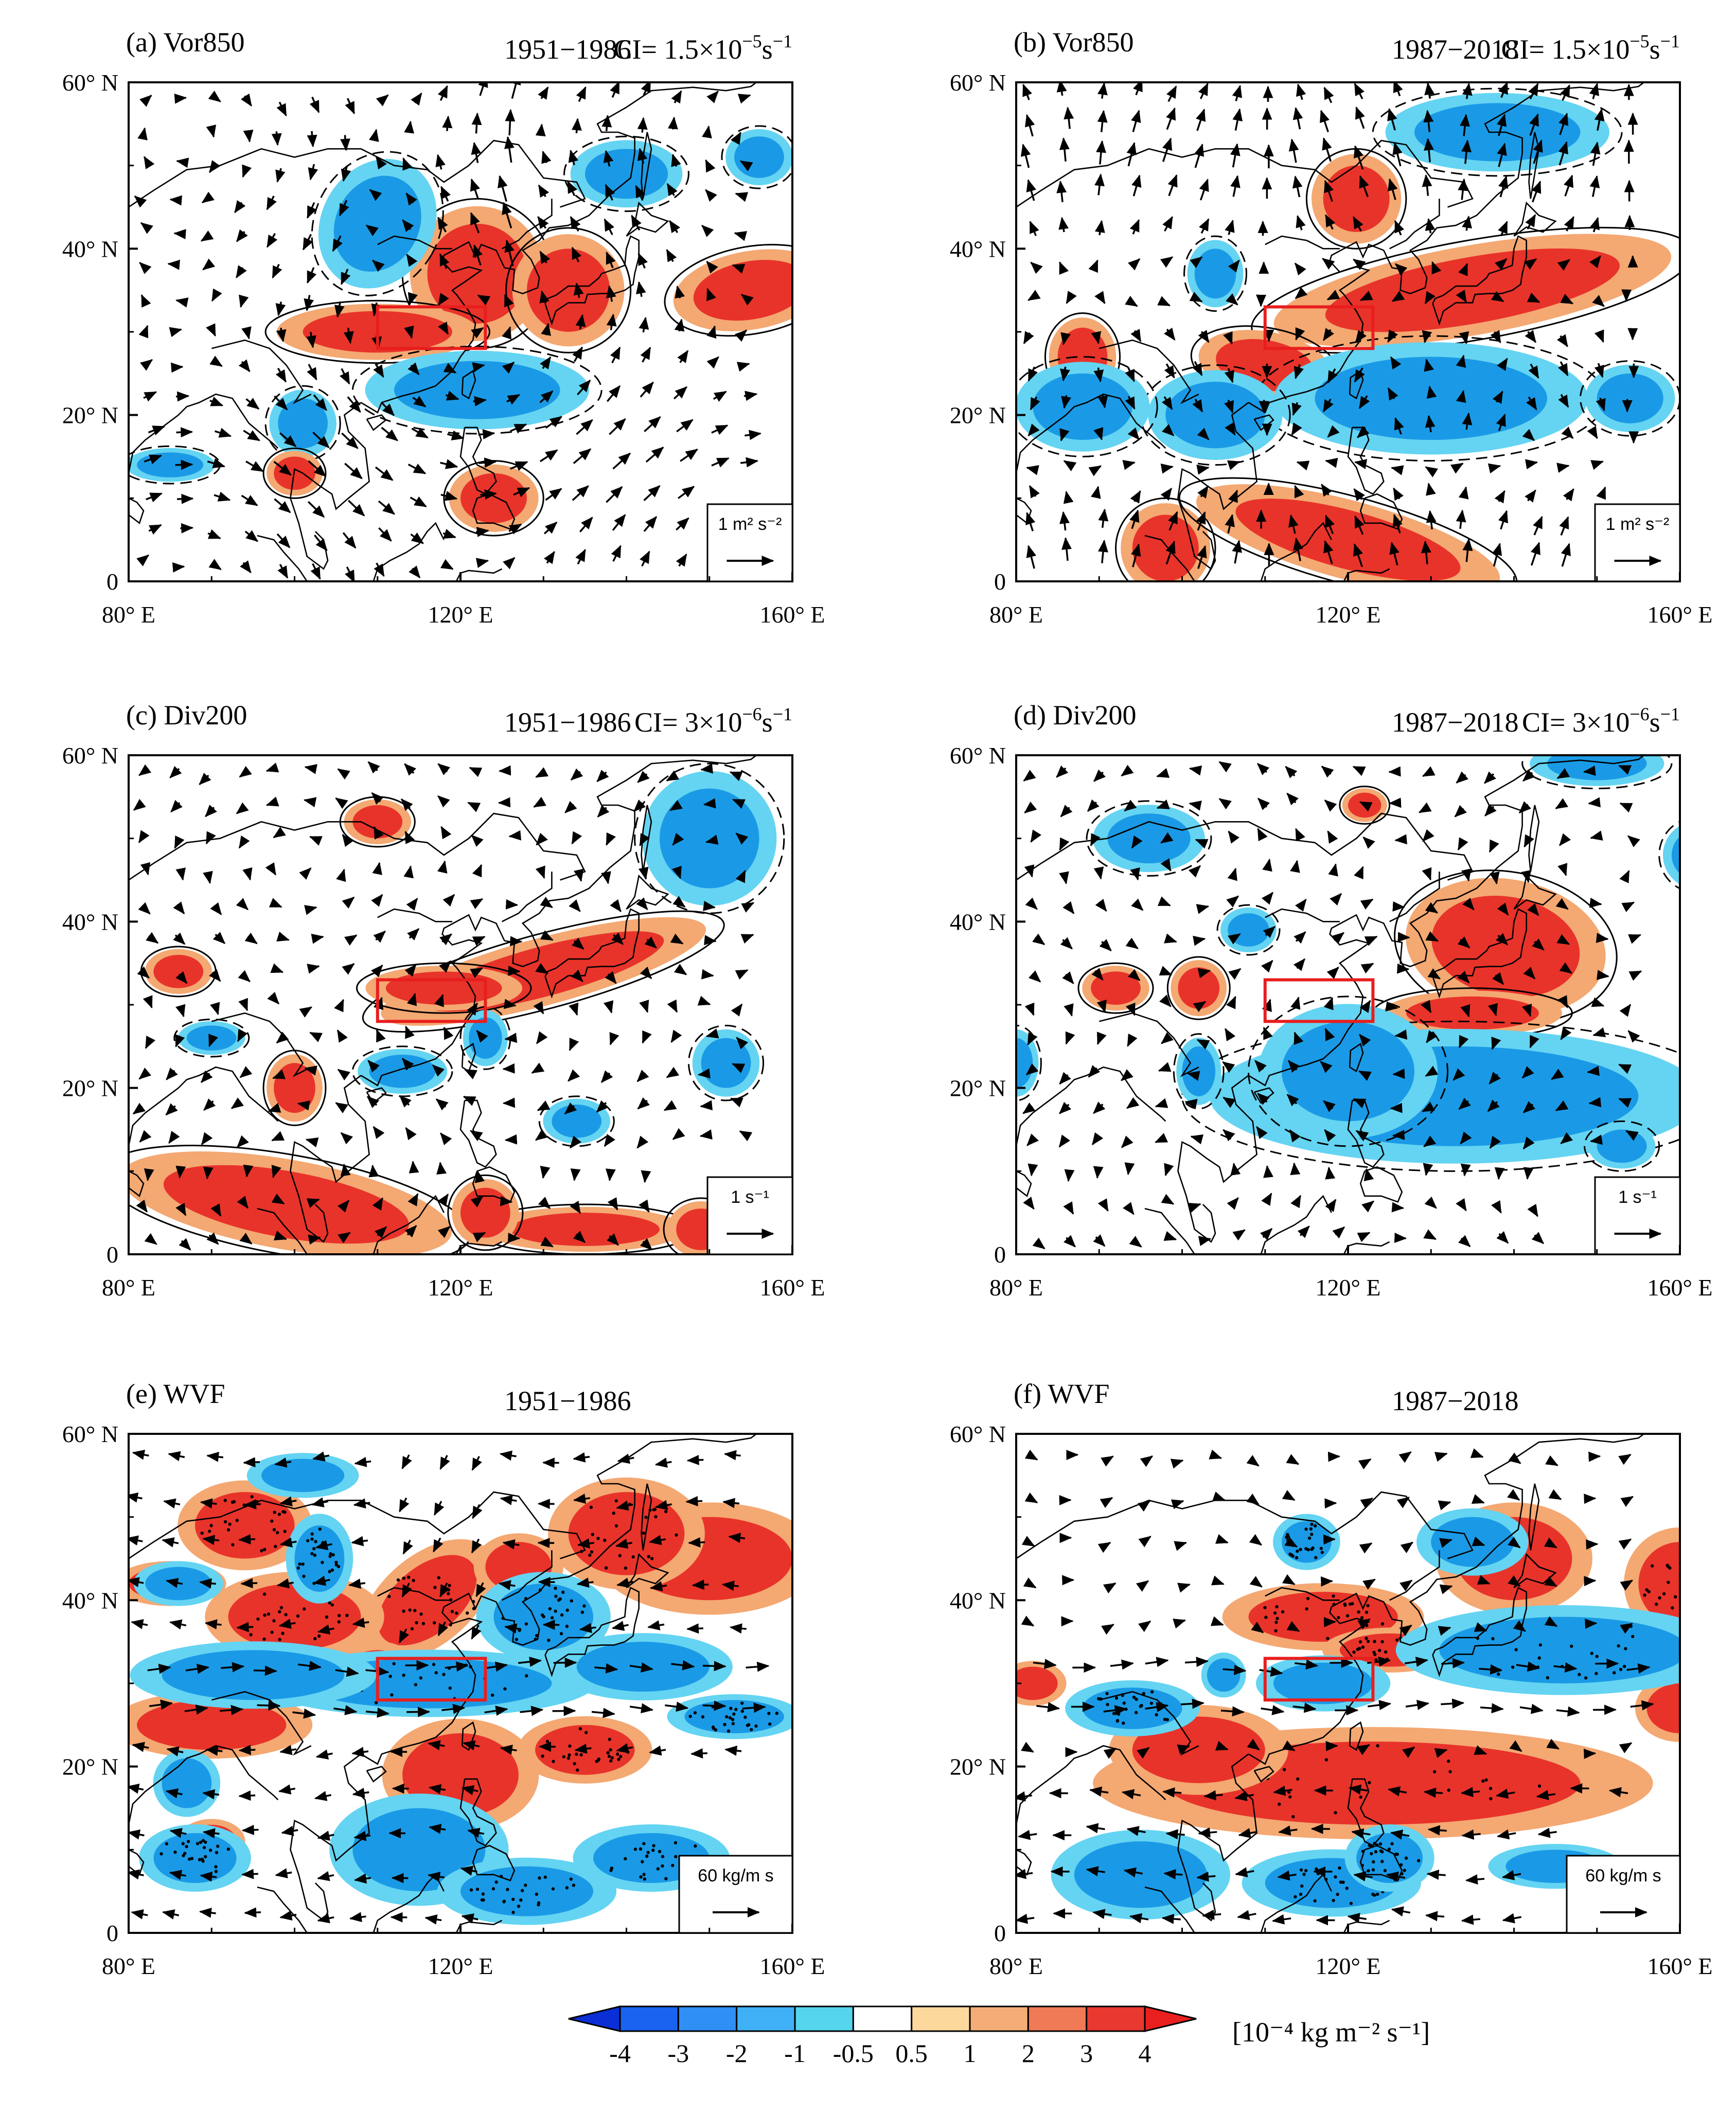 The width and height of the screenshot is (1736, 2115). Describe the element at coordinates (112, 1254) in the screenshot. I see `y-tick-label: 0` at that location.